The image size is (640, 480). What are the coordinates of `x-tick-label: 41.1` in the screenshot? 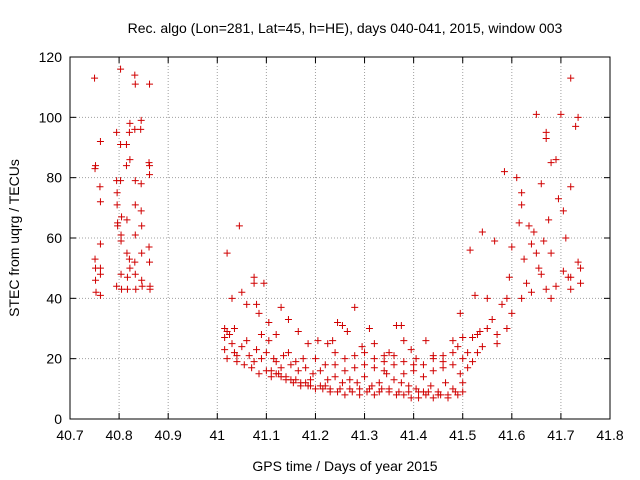 It's located at (266, 435).